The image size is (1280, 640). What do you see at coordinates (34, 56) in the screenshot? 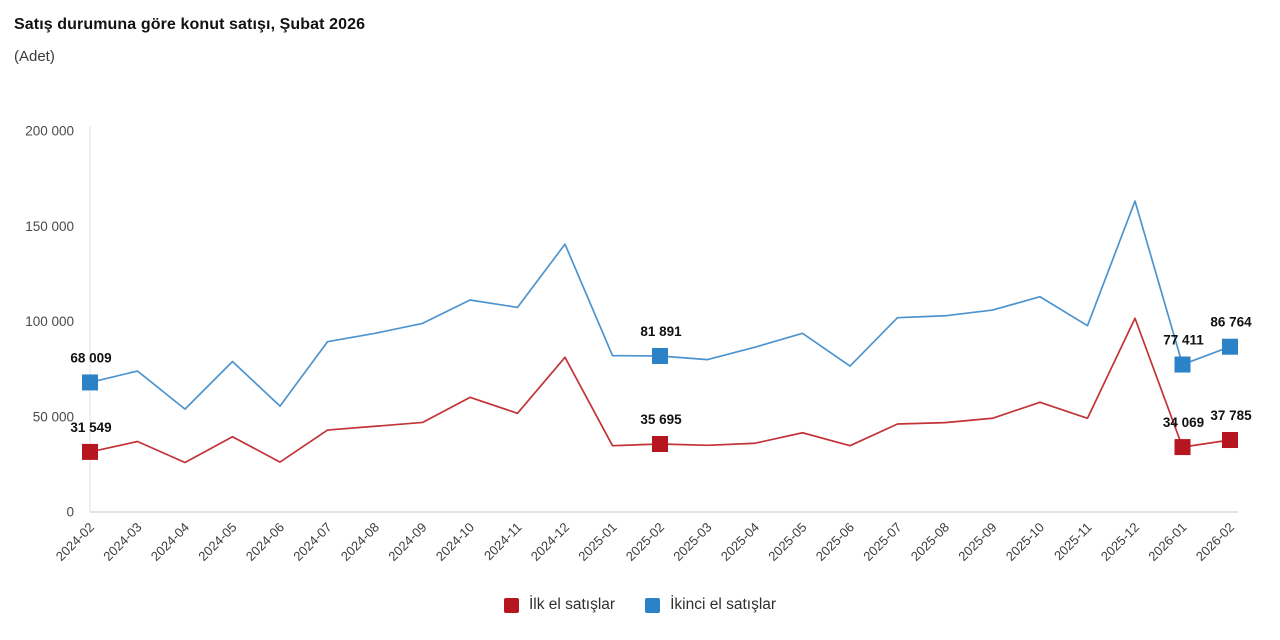
I see `chart-unit-subtitle: (Adet)` at bounding box center [34, 56].